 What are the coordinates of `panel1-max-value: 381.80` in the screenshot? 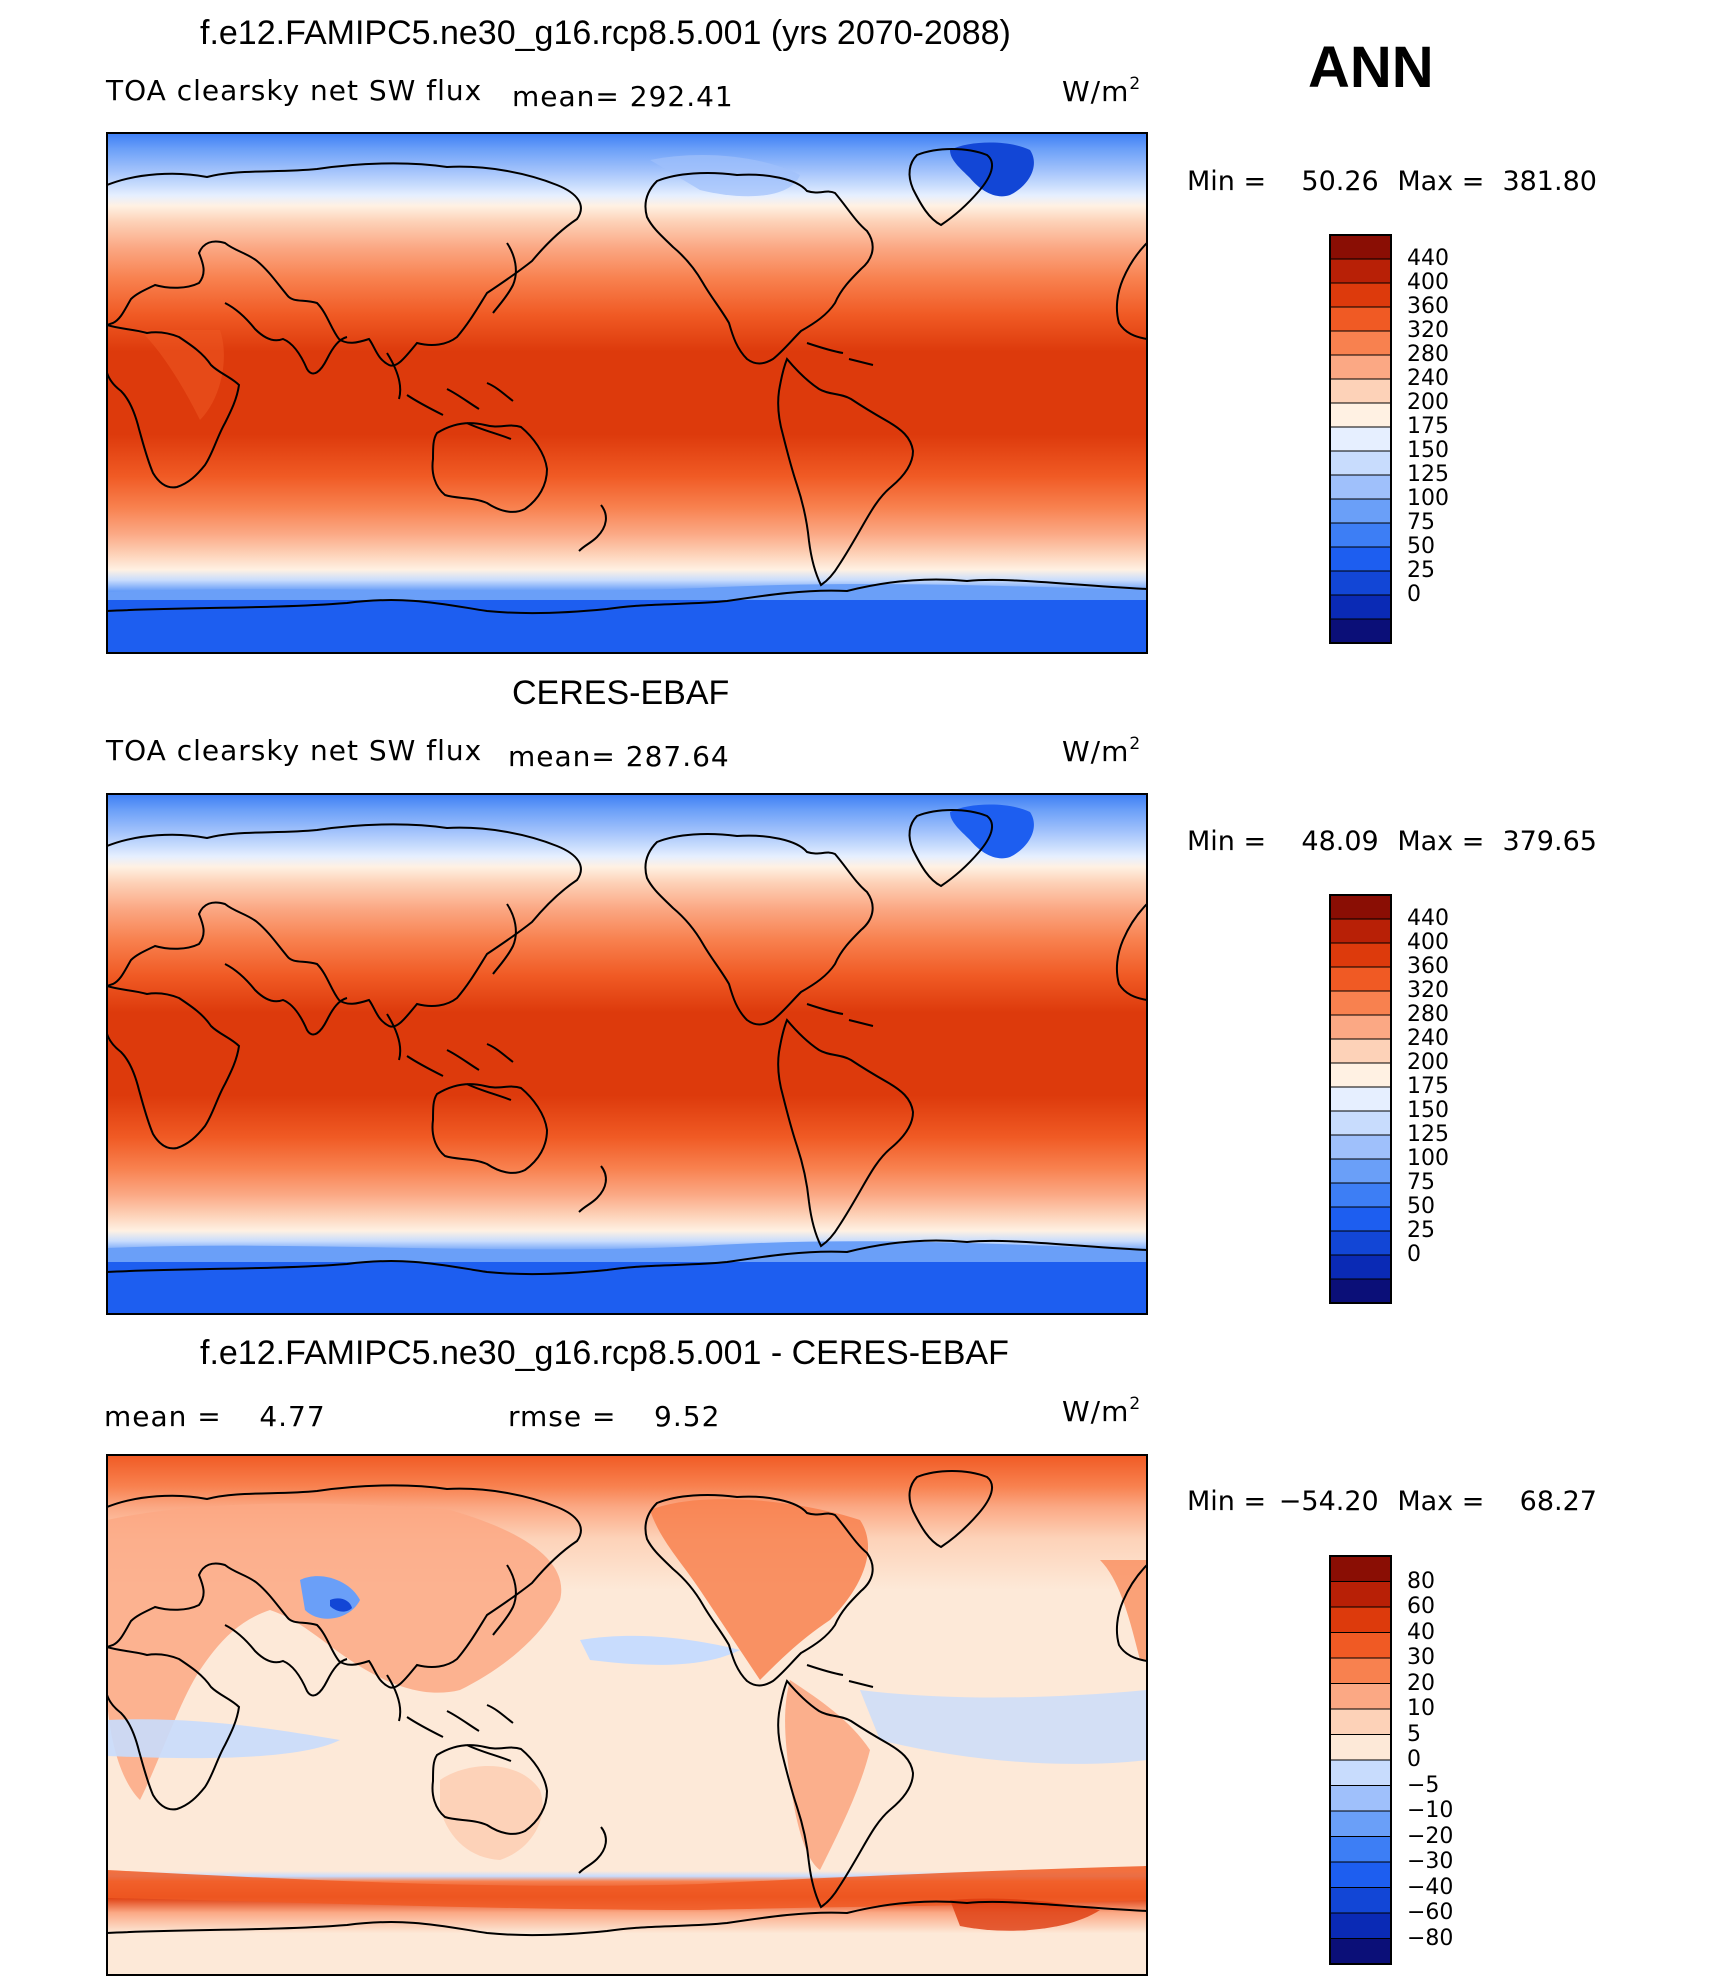 It's located at (1549, 181).